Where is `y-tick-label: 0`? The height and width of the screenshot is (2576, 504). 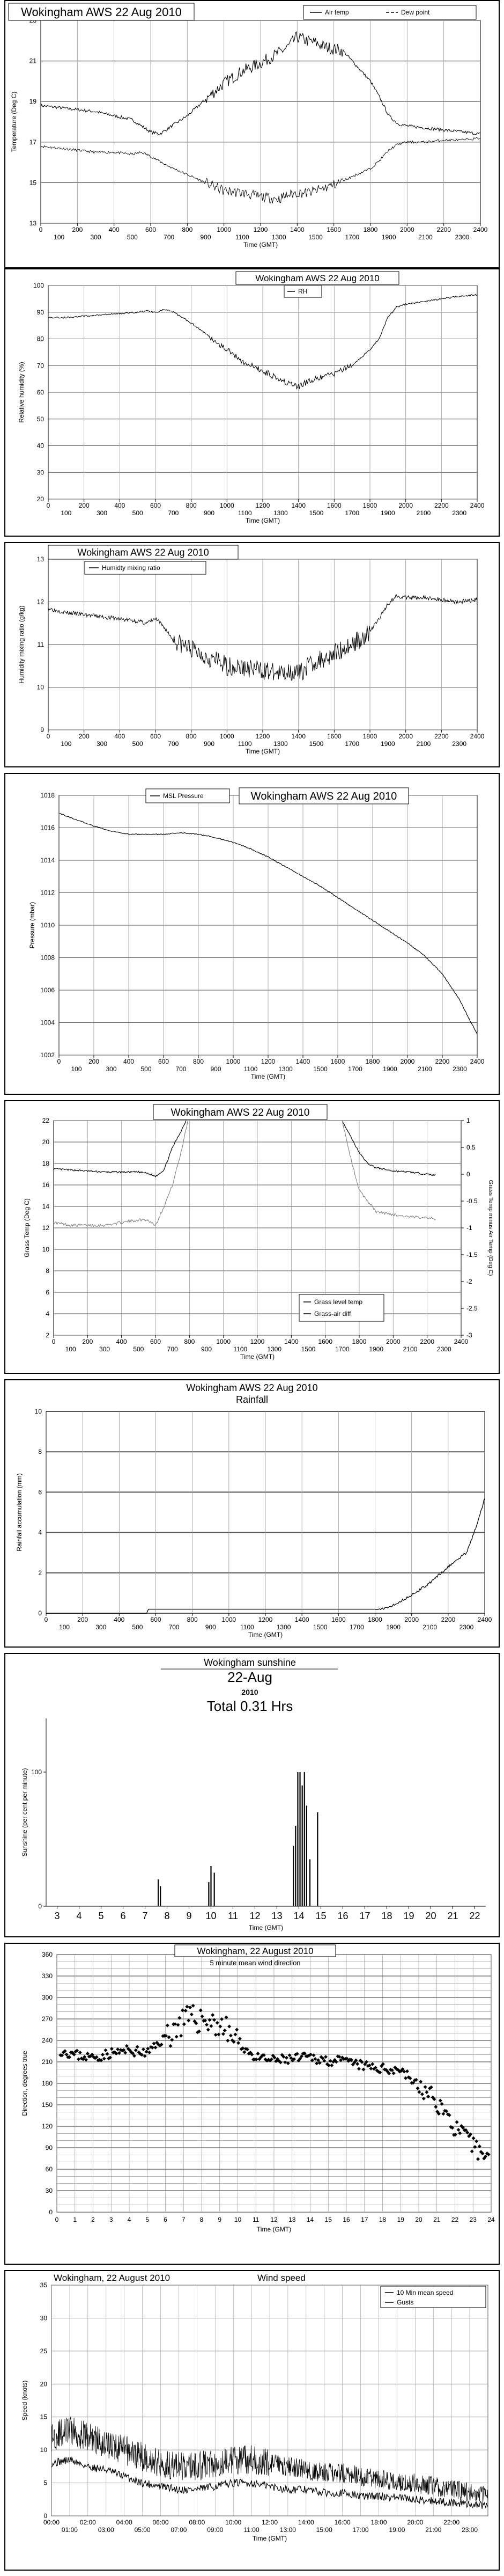
y-tick-label: 0 is located at coordinates (45, 2516).